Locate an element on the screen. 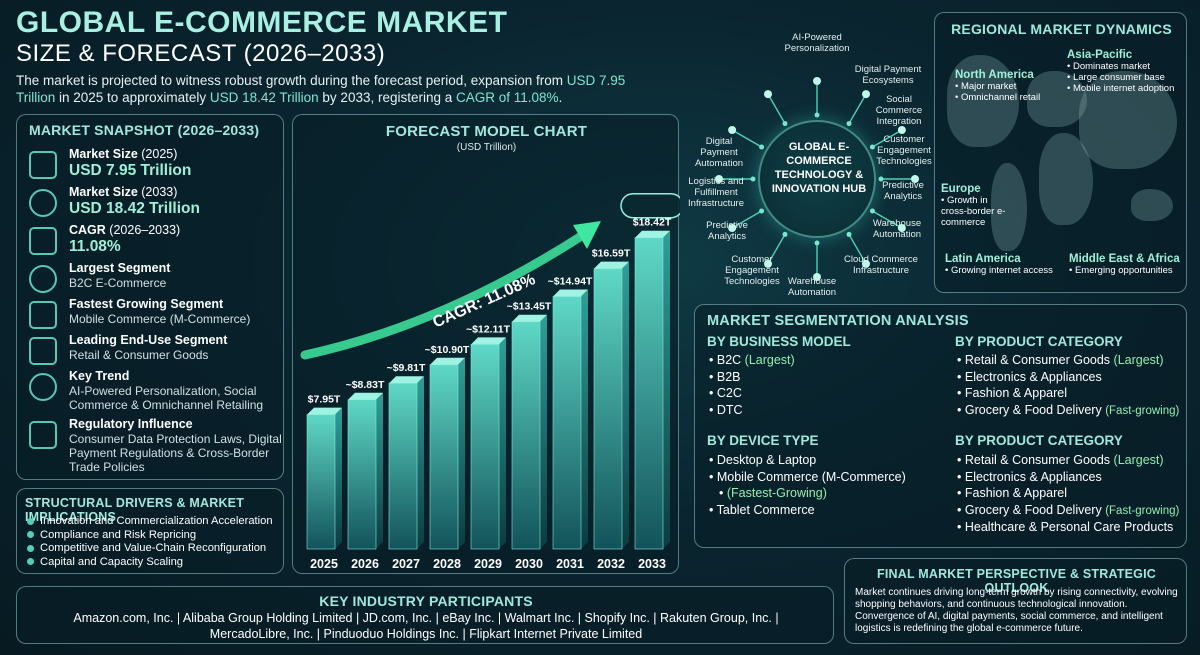  snapshot-label: Regulatory Influence is located at coordinates (131, 424).